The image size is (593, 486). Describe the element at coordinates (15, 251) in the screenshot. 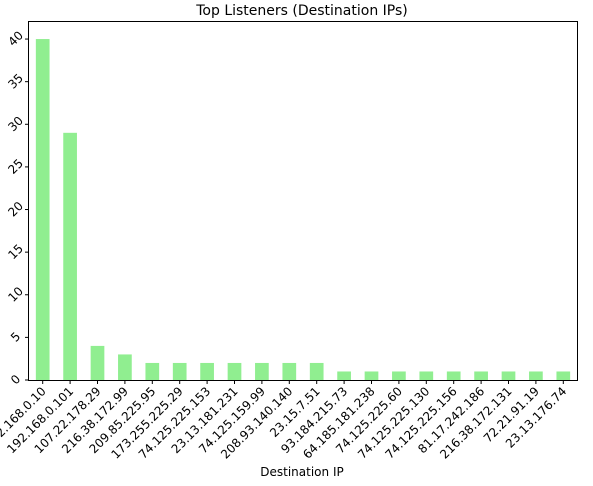

I see `y-tick-label: 15` at that location.